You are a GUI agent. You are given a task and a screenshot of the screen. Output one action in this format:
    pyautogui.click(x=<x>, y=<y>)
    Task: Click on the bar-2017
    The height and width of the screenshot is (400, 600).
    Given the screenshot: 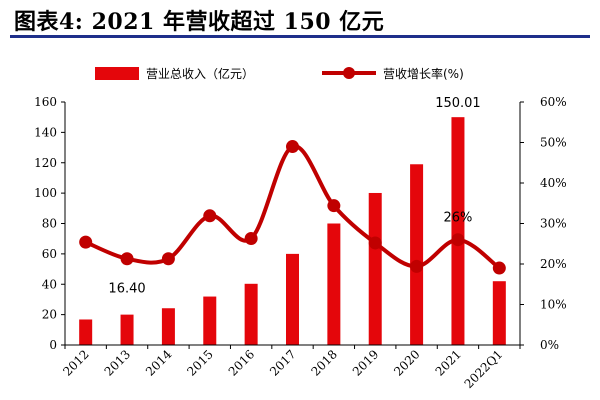 What is the action you would take?
    pyautogui.click(x=292, y=299)
    